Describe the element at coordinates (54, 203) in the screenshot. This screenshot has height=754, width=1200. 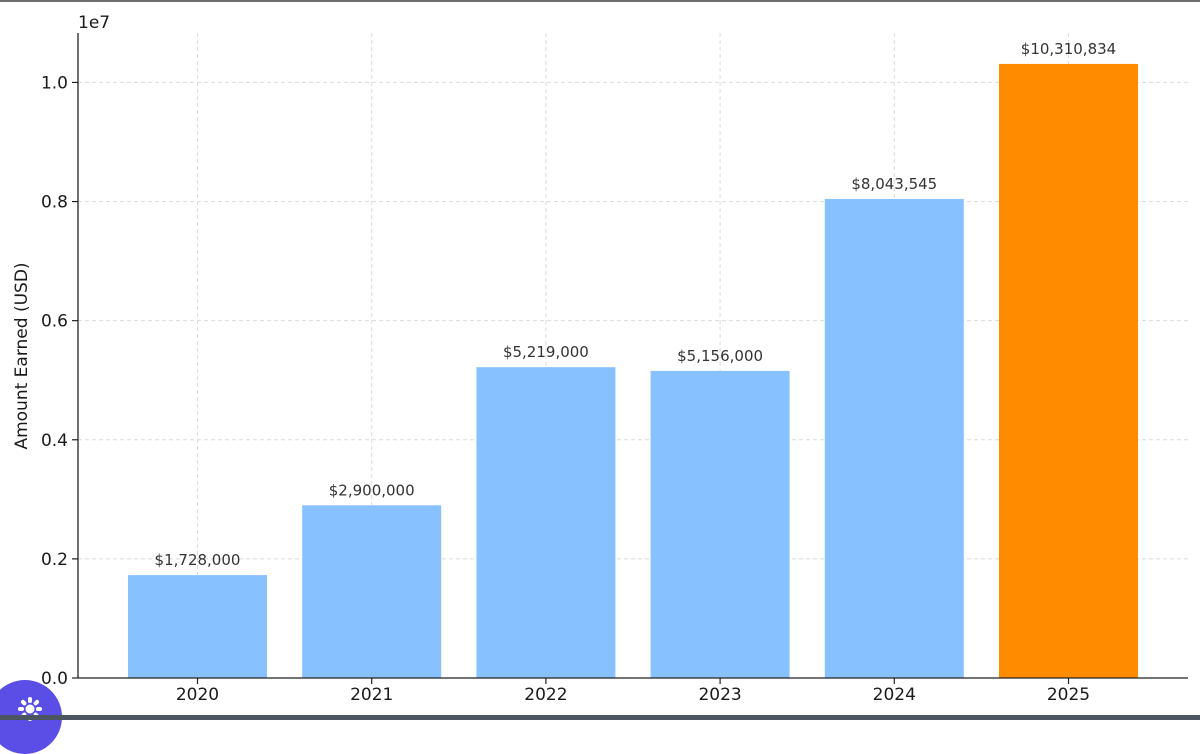
I see `y-tick-label: 0.8` at that location.